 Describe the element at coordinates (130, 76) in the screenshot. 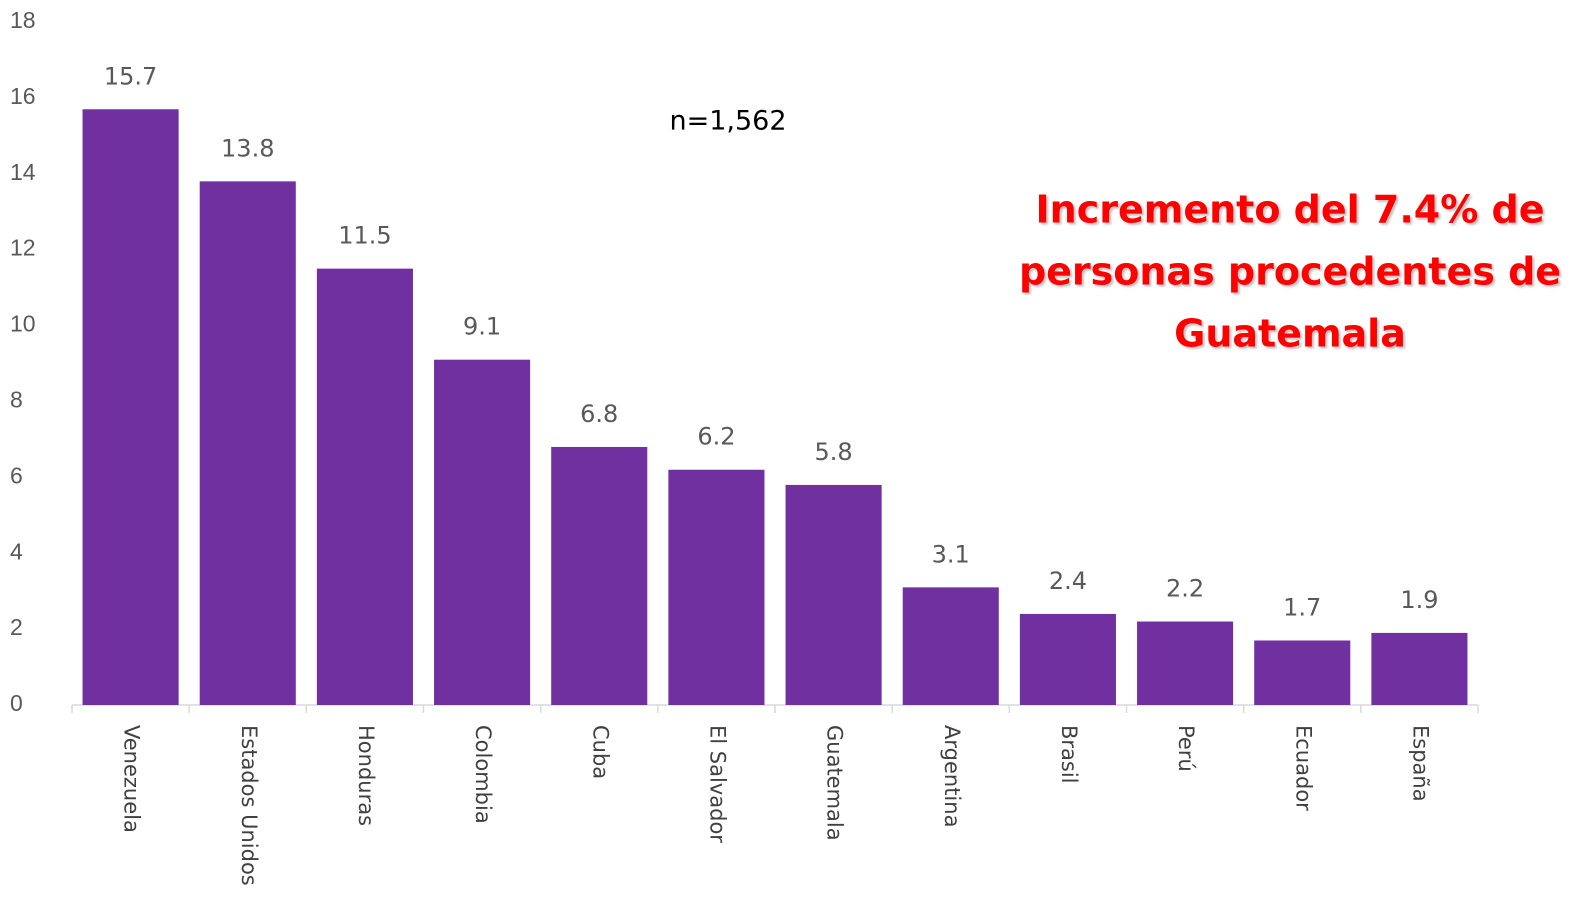

I see `data-label: 15.7` at that location.